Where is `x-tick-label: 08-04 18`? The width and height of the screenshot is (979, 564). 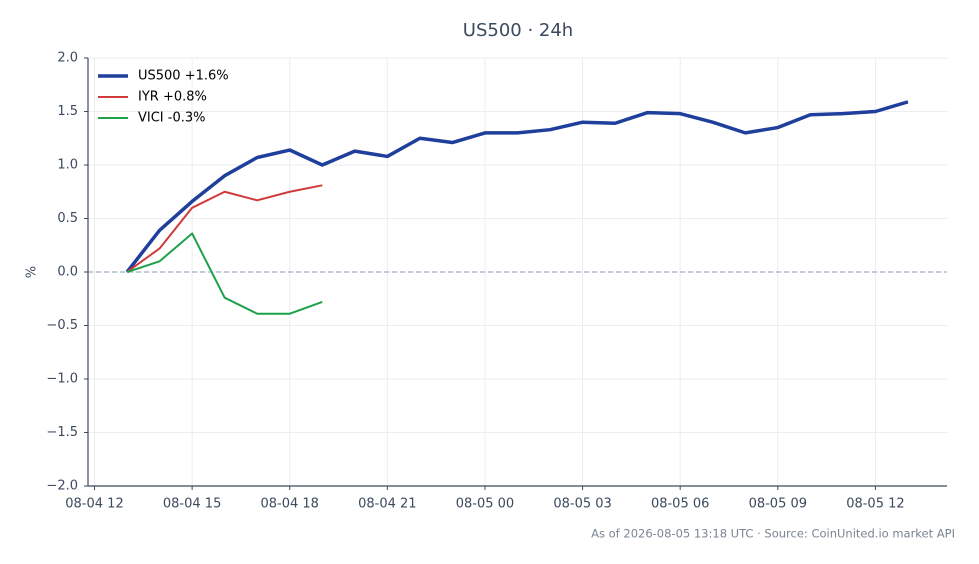
x-tick-label: 08-04 18 is located at coordinates (290, 504).